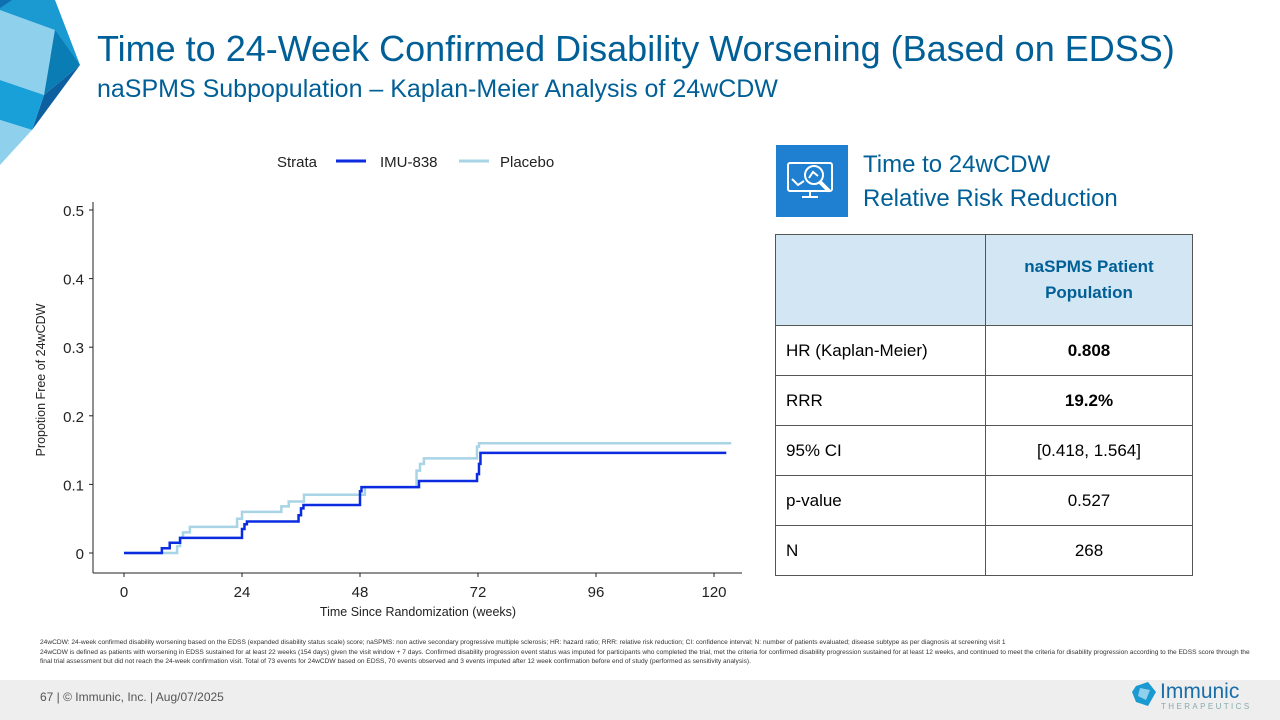 The image size is (1280, 720). Describe the element at coordinates (73, 348) in the screenshot. I see `y-tick-label: 0.3` at that location.